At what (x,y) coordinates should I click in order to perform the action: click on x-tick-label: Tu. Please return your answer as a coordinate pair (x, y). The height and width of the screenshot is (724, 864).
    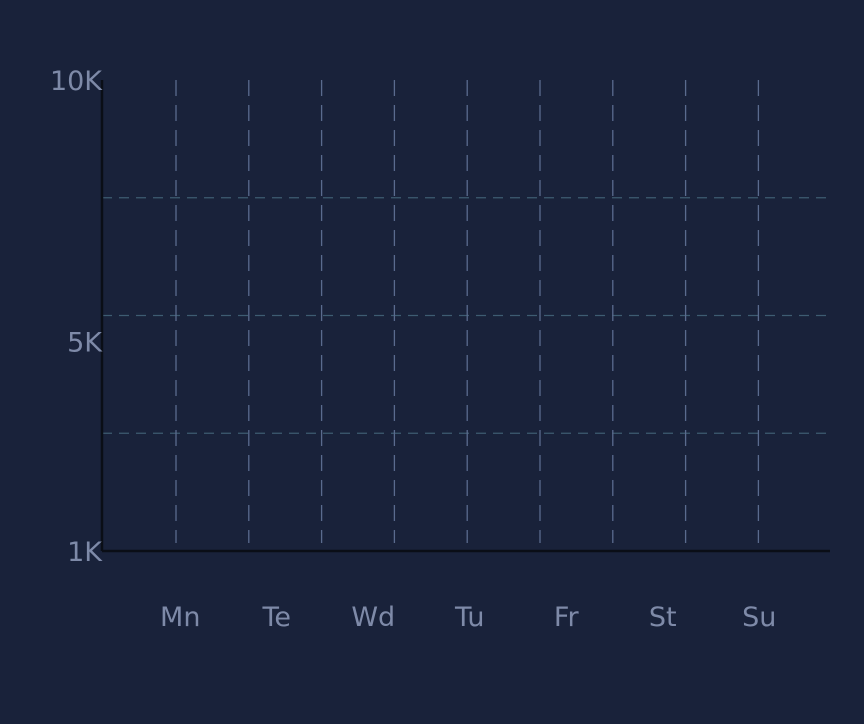
    Looking at the image, I should click on (469, 617).